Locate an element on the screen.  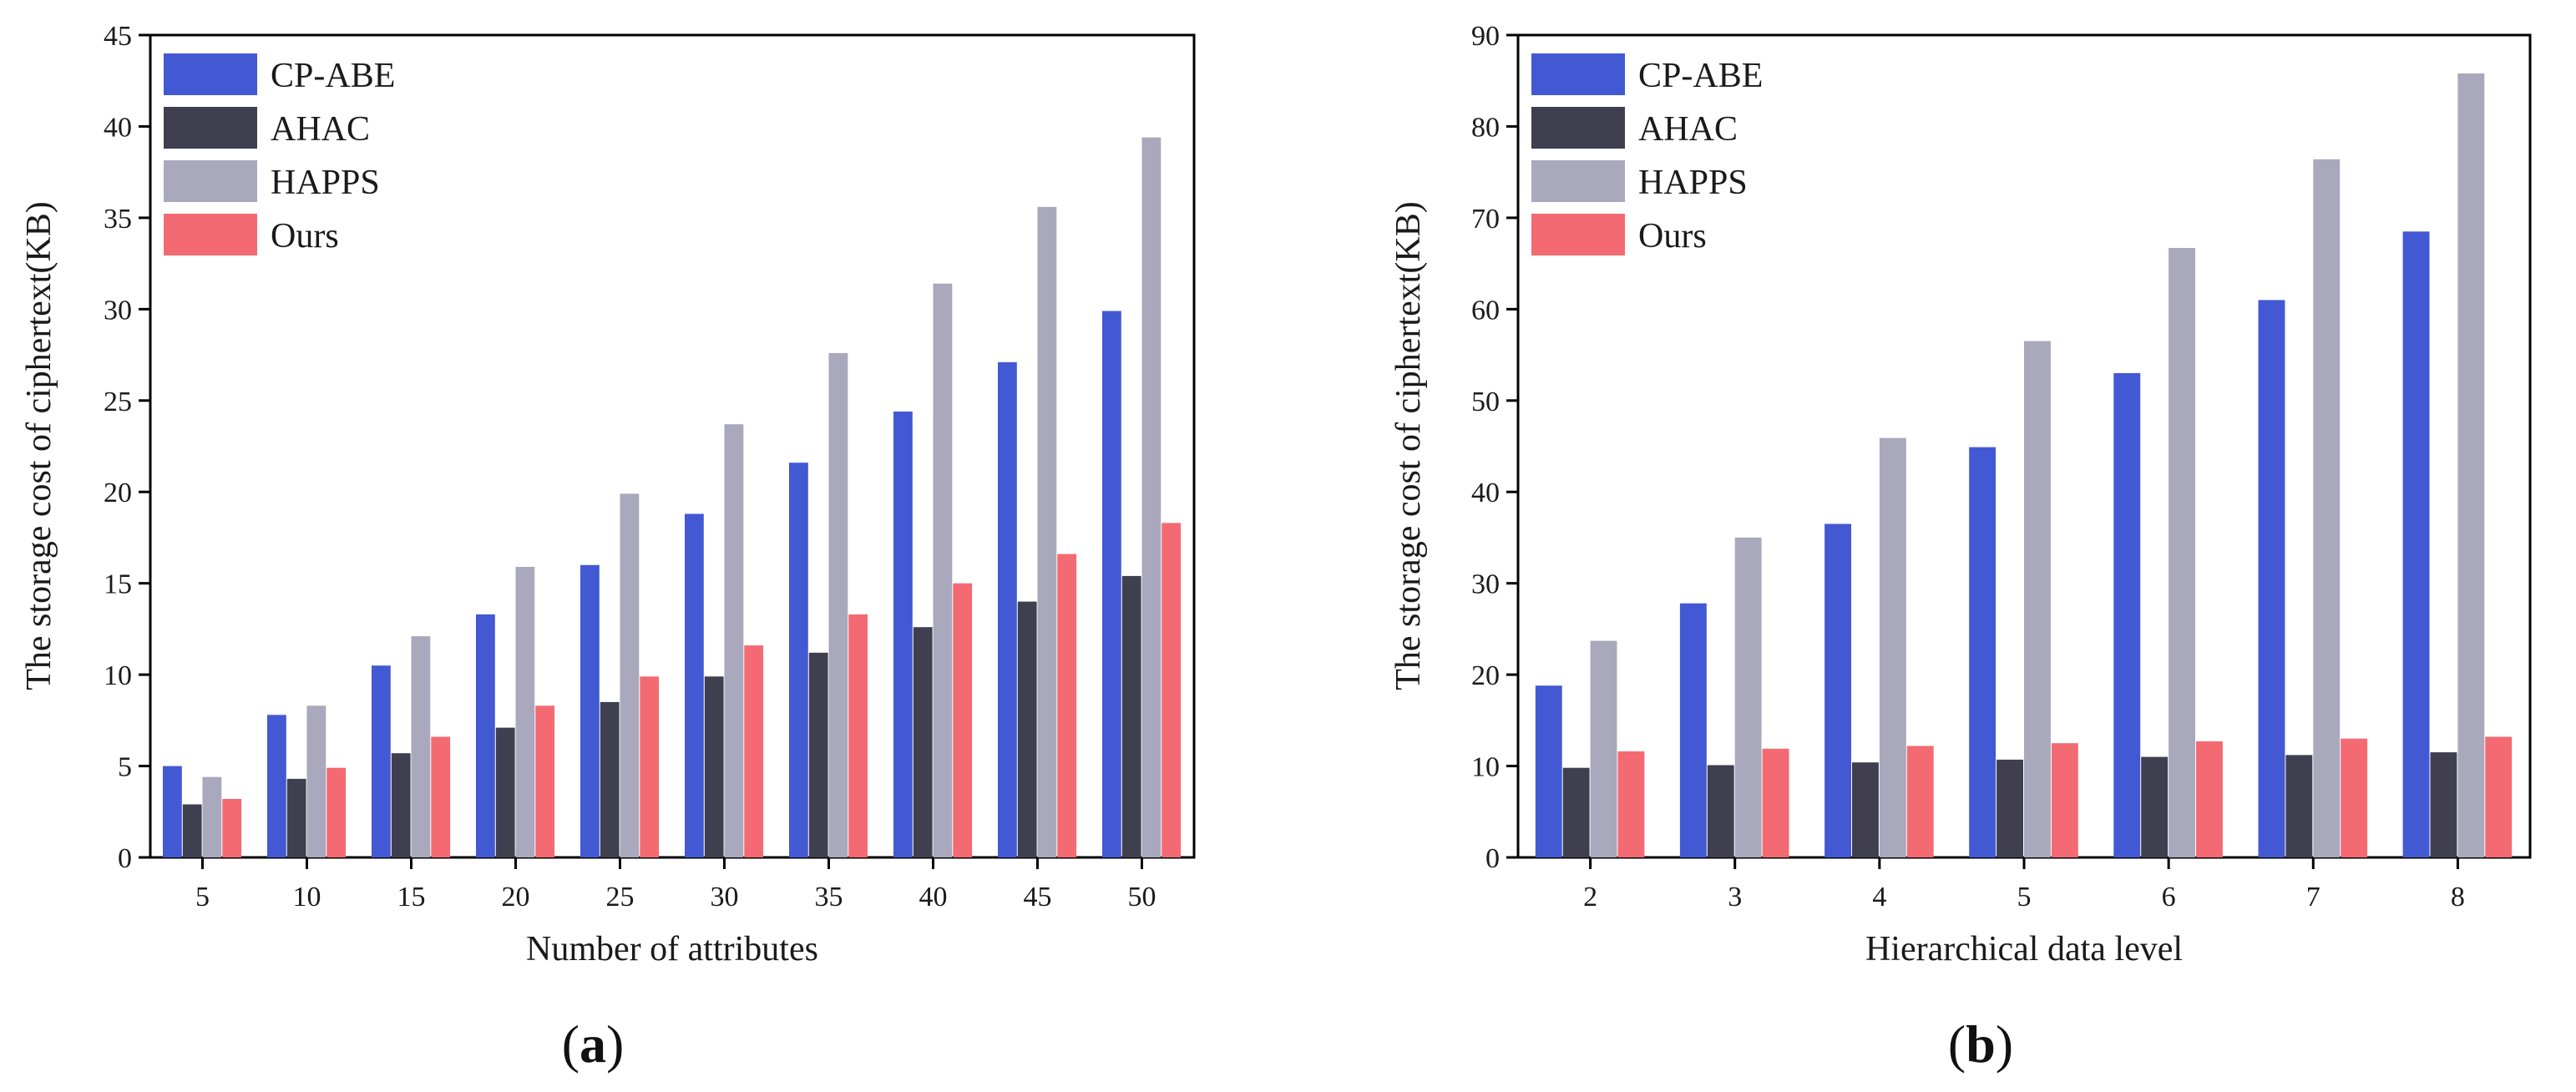
x-axis-ticks: 2 3 4 5 6 7 8 is located at coordinates (2024, 885).